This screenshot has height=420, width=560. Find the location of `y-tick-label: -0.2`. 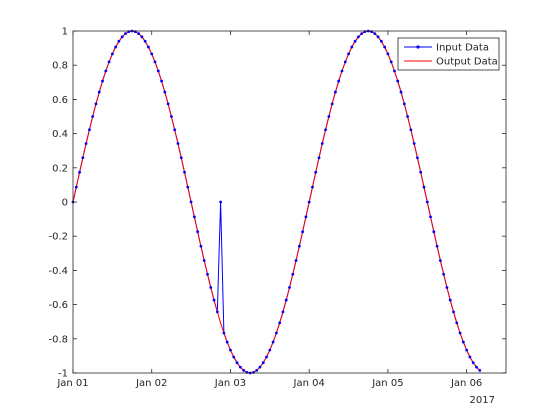

y-tick-label: -0.2 is located at coordinates (58, 237).